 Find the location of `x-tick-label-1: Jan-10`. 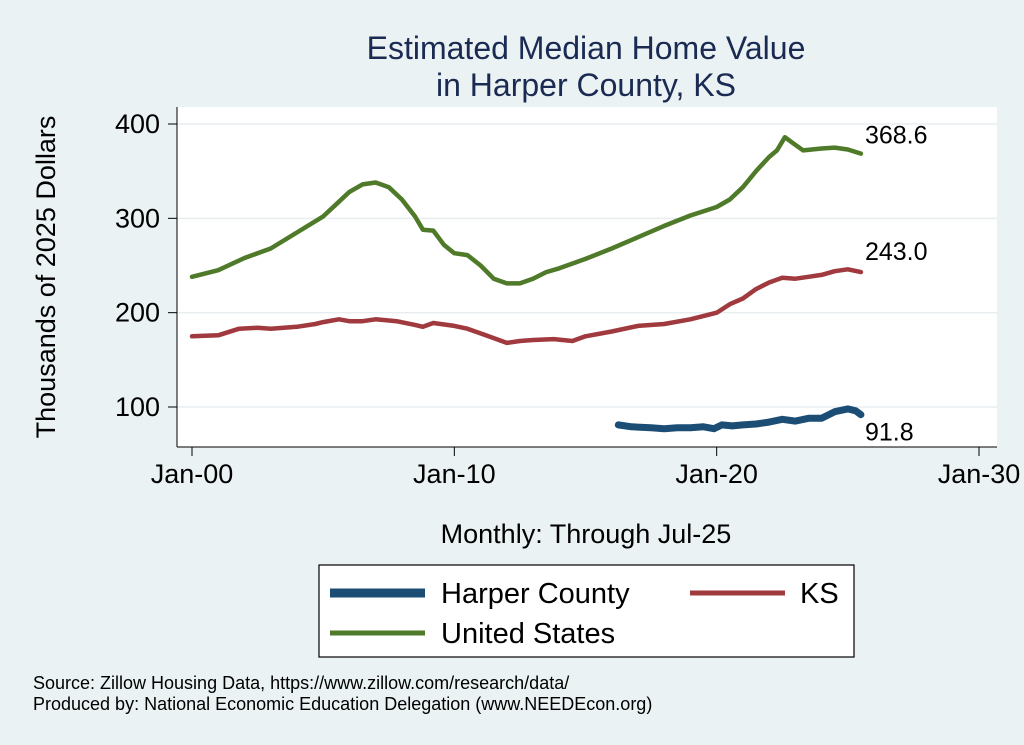

x-tick-label-1: Jan-10 is located at coordinates (454, 474).